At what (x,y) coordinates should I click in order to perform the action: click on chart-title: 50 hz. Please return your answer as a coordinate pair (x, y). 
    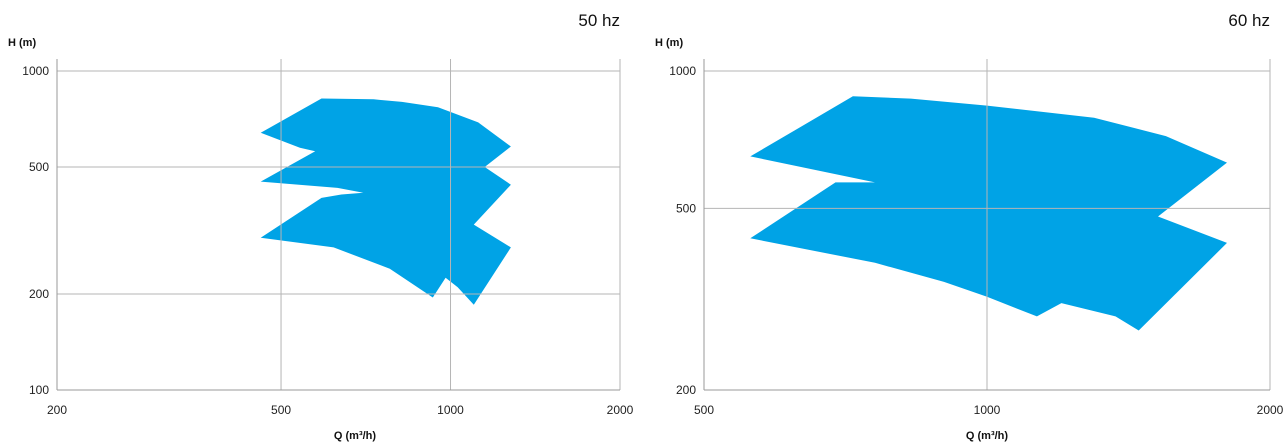
    Looking at the image, I should click on (599, 20).